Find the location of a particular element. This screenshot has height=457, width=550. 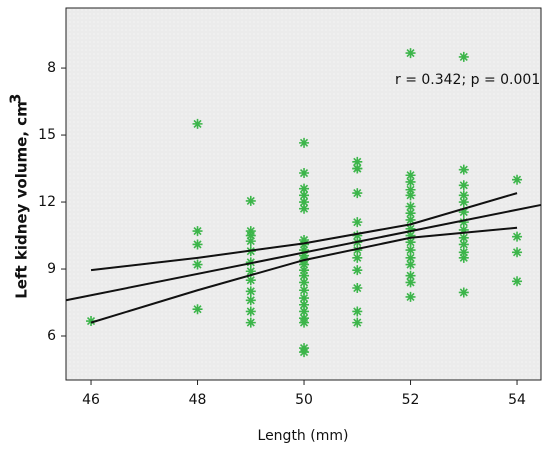

y-axis-title: Left kidney volume, cm 3 is located at coordinates (19, 196).